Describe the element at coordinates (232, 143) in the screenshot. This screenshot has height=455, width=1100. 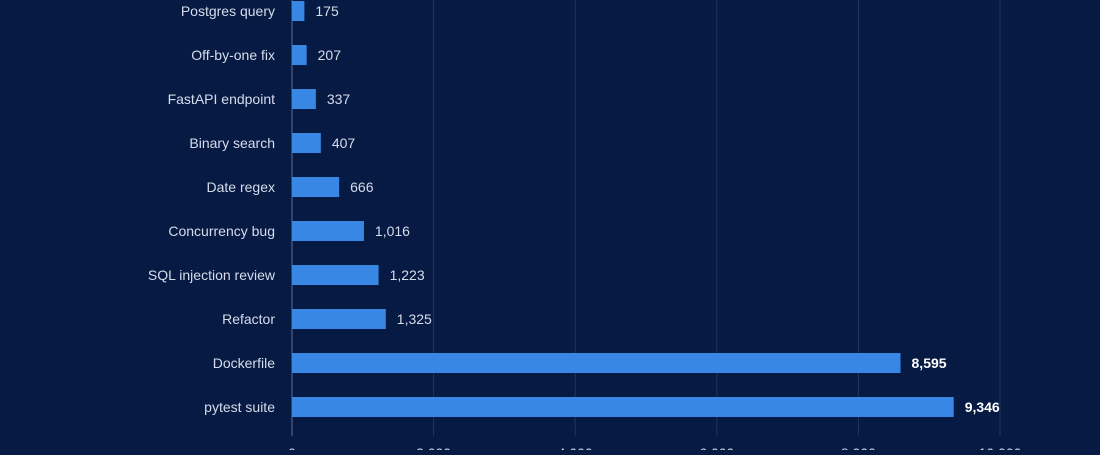
I see `category-label: Binary search` at that location.